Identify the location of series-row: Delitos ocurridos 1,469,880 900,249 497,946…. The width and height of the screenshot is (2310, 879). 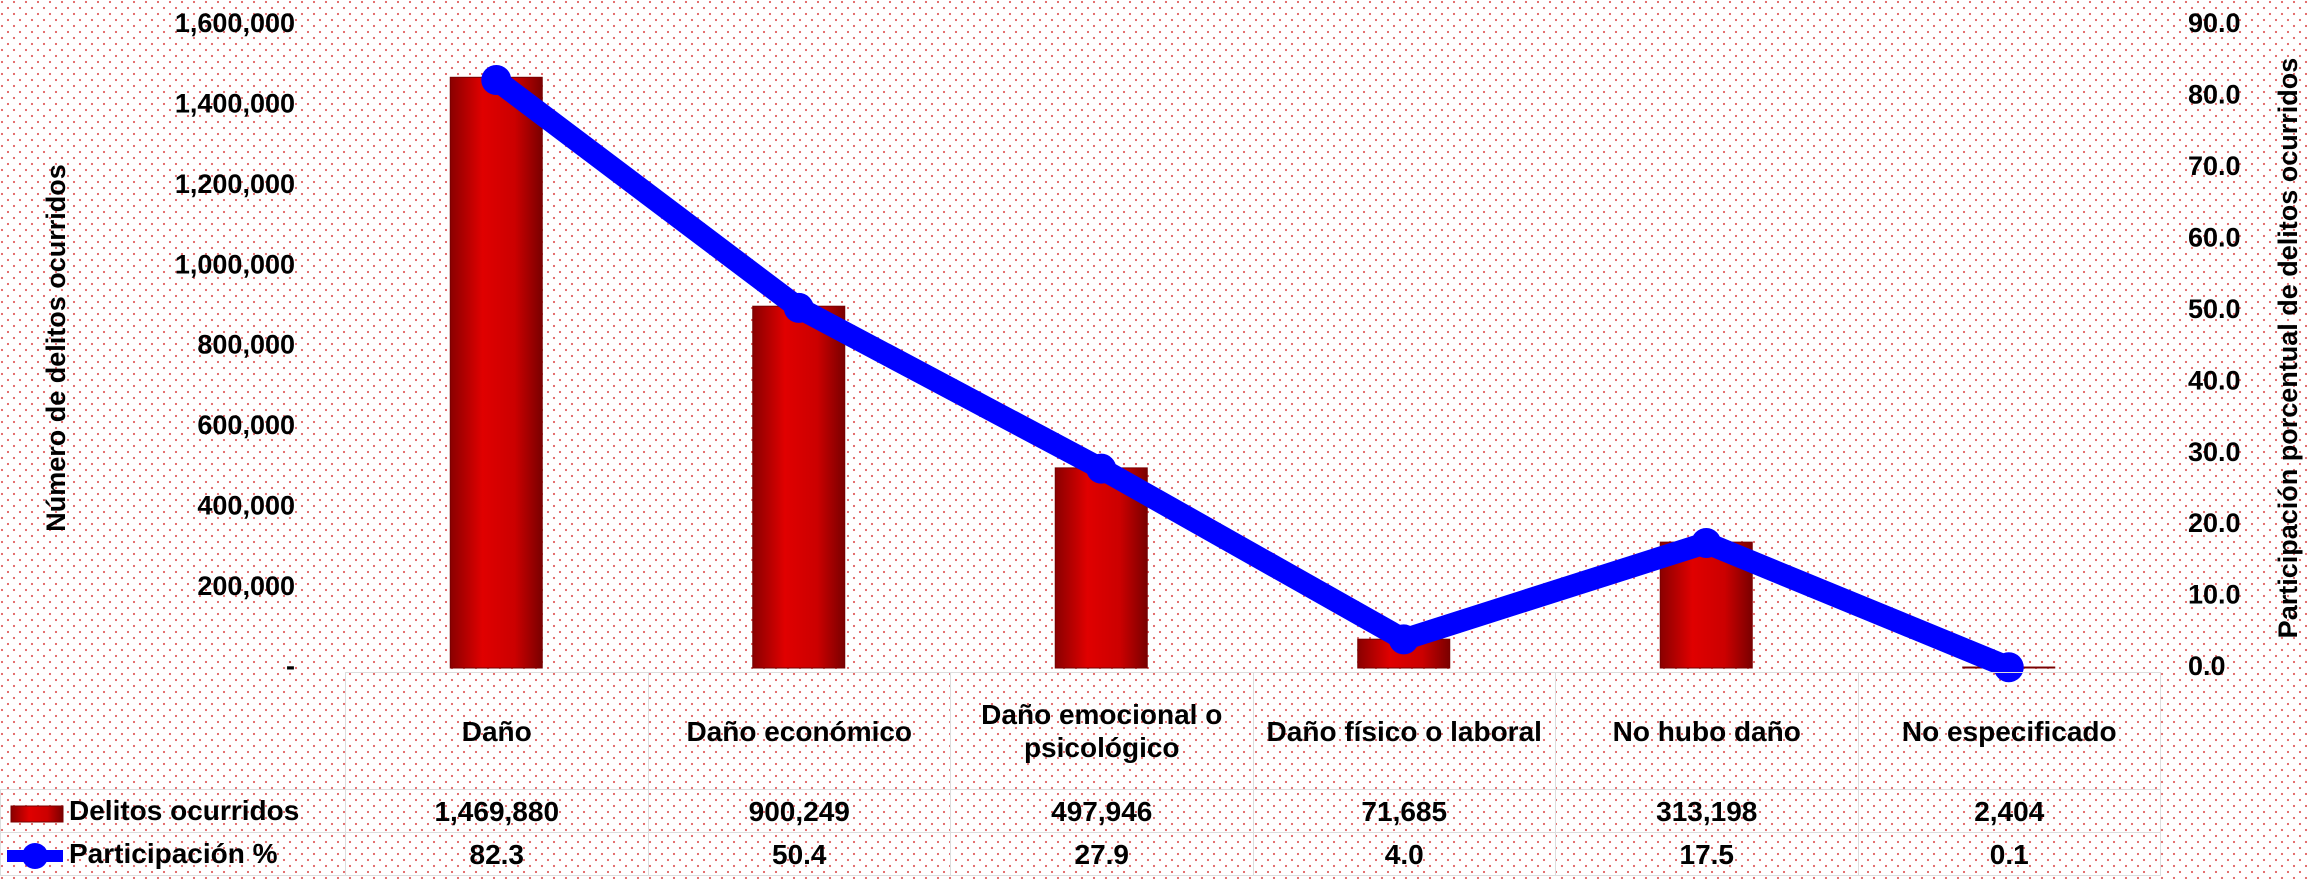
(1080, 811).